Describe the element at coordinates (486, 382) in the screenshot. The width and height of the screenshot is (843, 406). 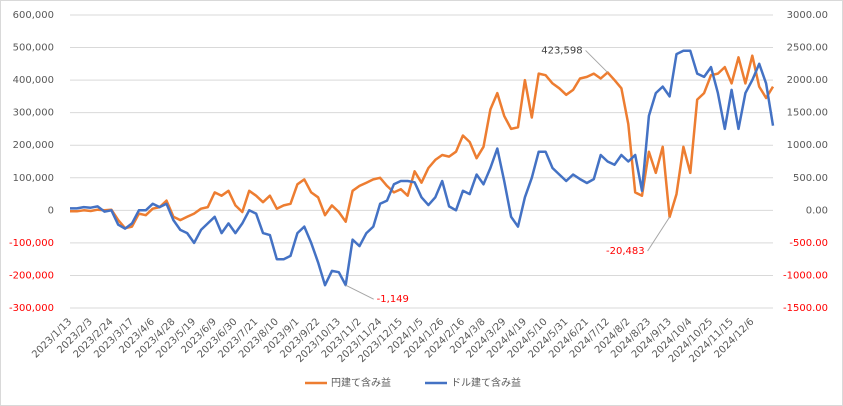
I see `legend-label: ドル建て含み益` at that location.